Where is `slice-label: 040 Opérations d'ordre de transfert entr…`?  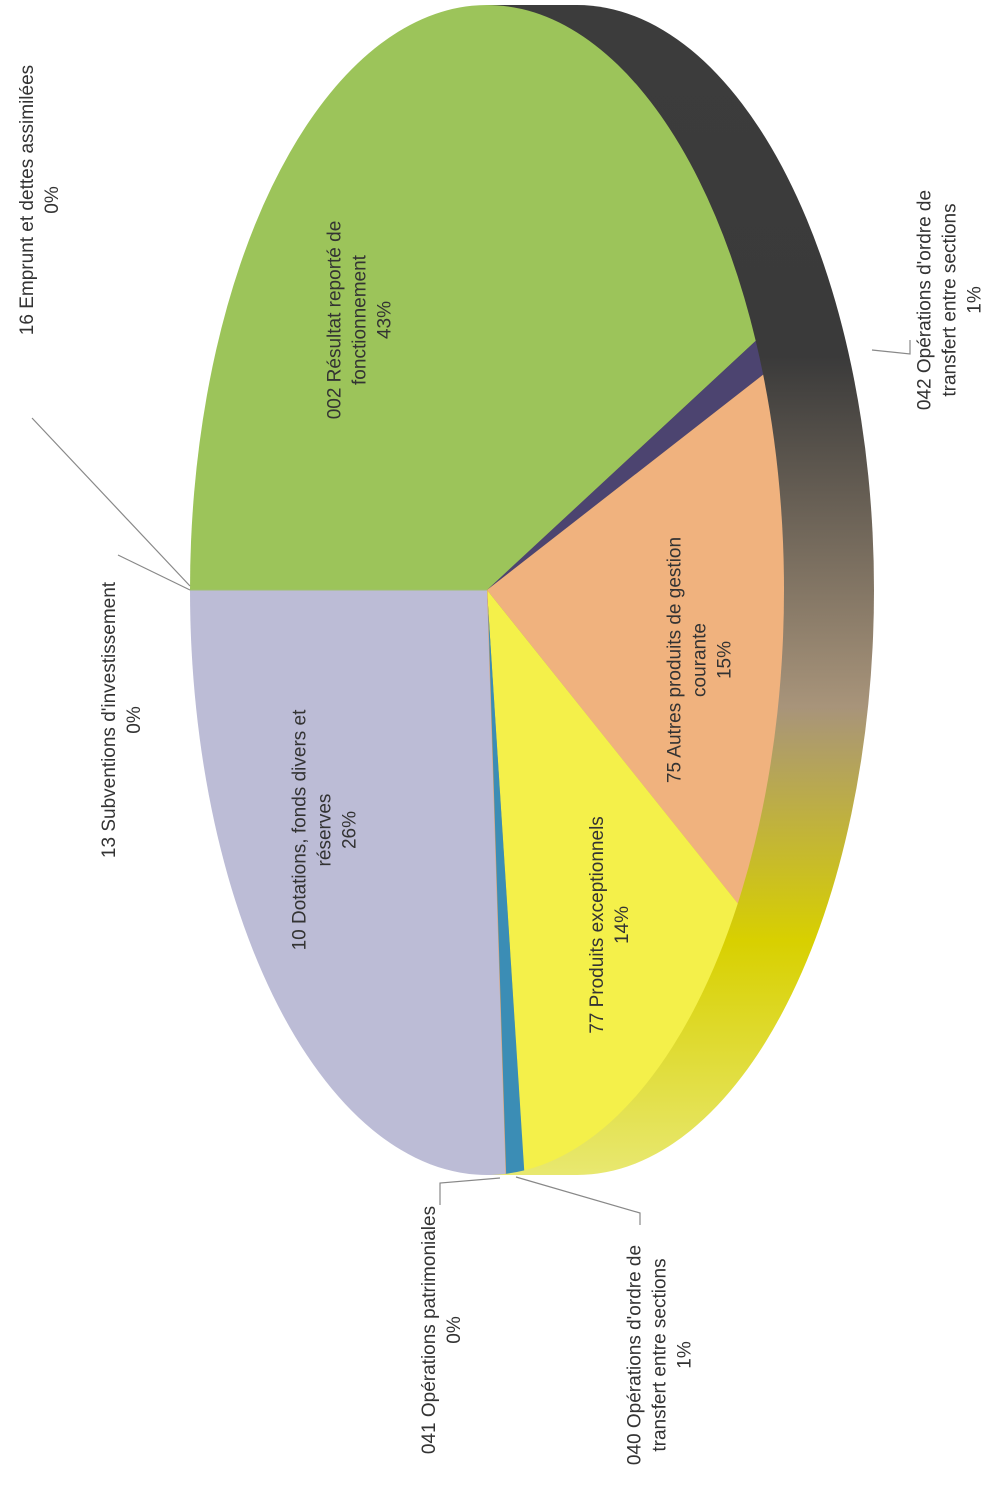
slice-label: 040 Opérations d'ordre de transfert entr… is located at coordinates (660, 1355).